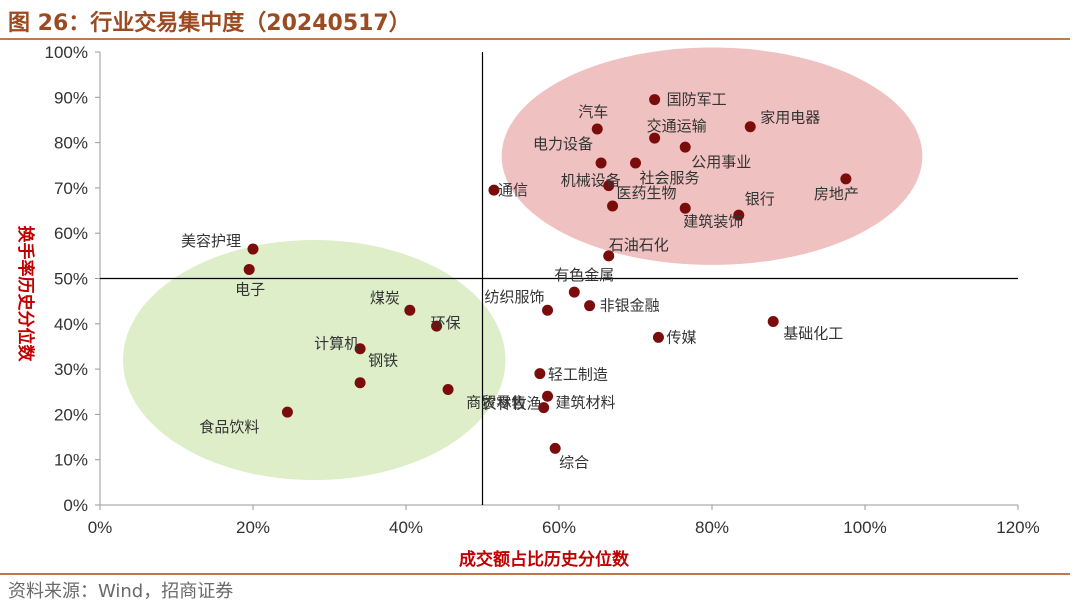  Describe the element at coordinates (496, 402) in the screenshot. I see `point-label: 商贸零售` at that location.